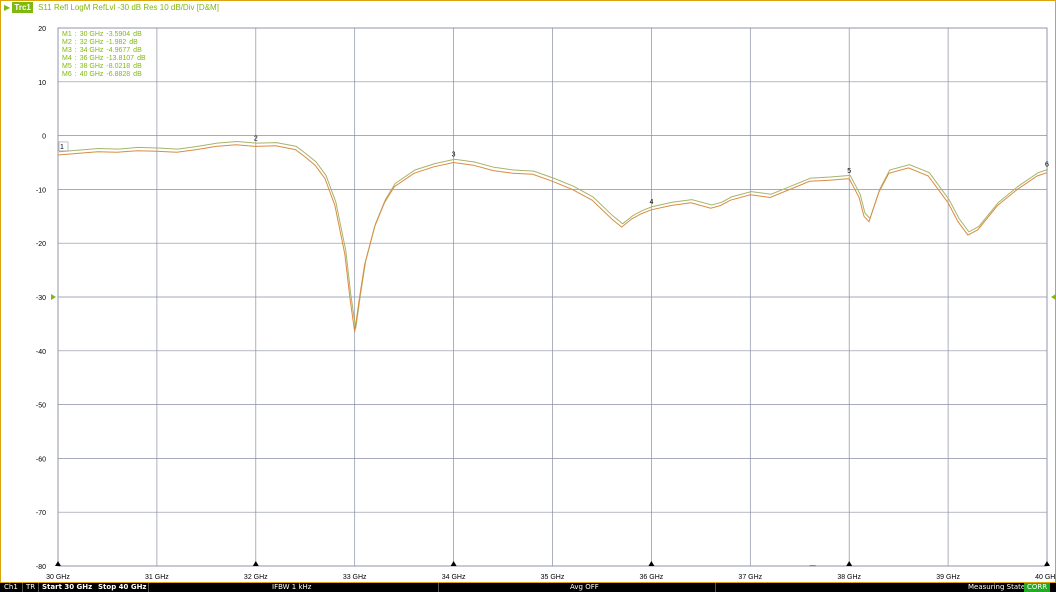 Image resolution: width=1056 pixels, height=592 pixels. I want to click on x-tick-label: 30 GHz, so click(58, 577).